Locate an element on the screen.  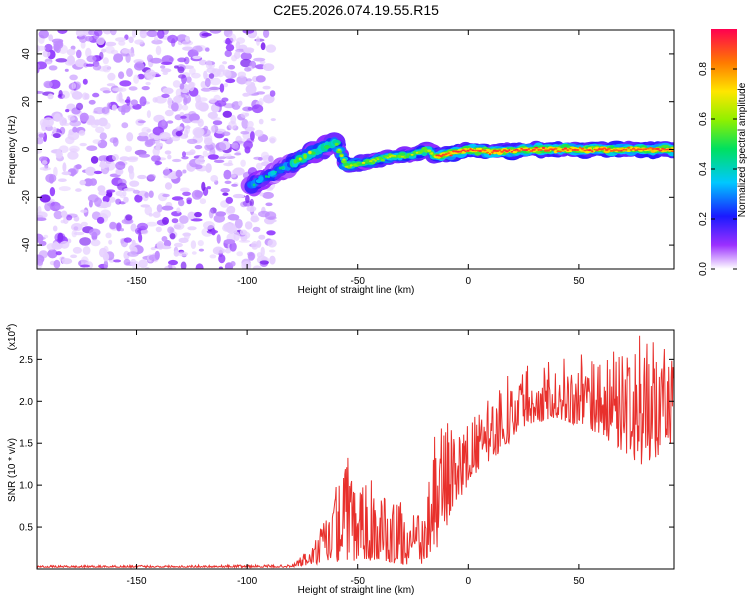
colorbar-gradient is located at coordinates (724, 149).